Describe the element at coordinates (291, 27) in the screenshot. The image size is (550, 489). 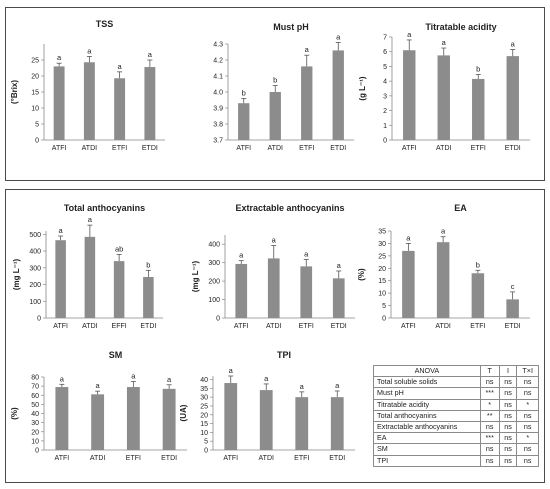
I see `chart-title: Must pH` at that location.